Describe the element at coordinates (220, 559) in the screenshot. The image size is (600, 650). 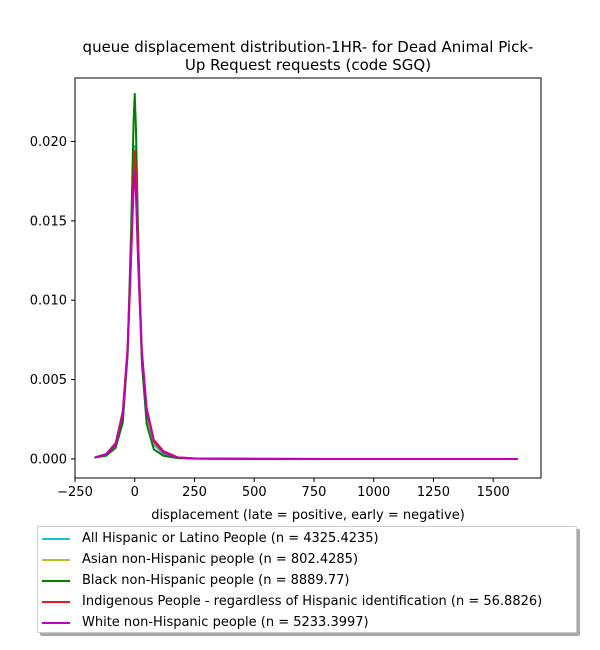
I see `legend-label: Asian non-Hispanic people (n = 802.4285)` at that location.